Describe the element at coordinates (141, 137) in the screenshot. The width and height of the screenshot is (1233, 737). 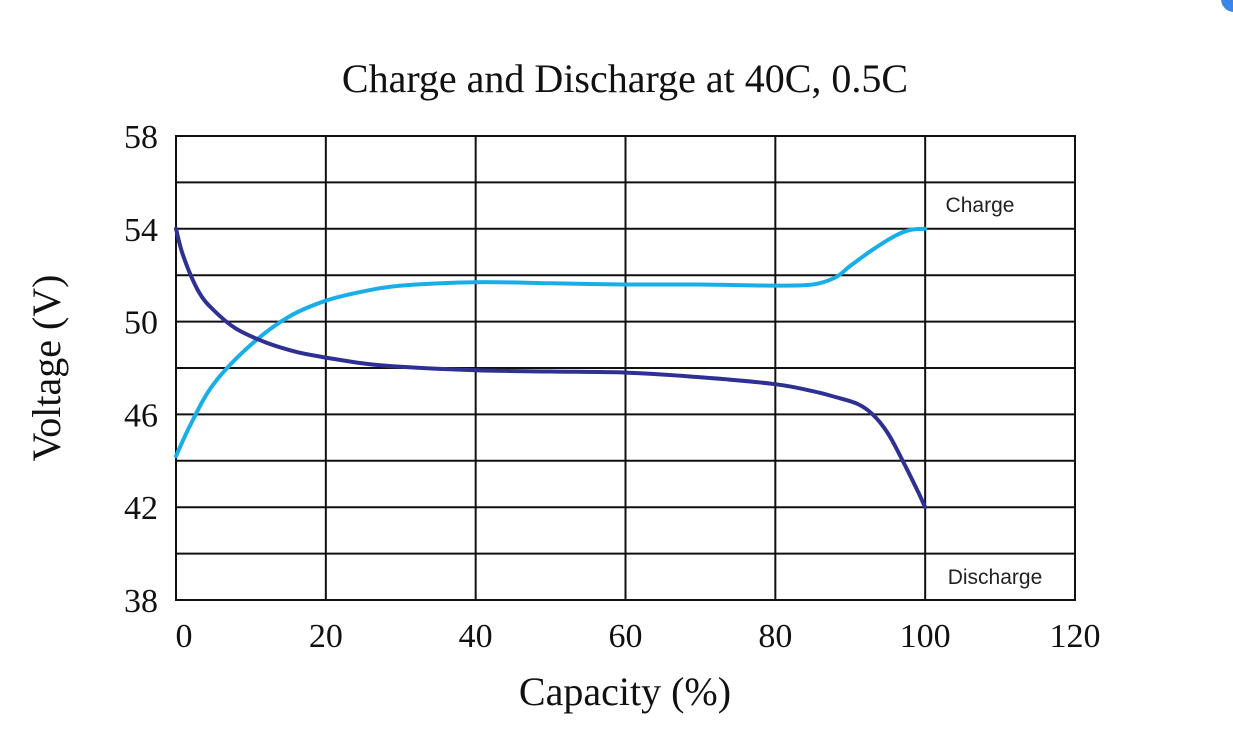
I see `y-tick-label: 58` at that location.